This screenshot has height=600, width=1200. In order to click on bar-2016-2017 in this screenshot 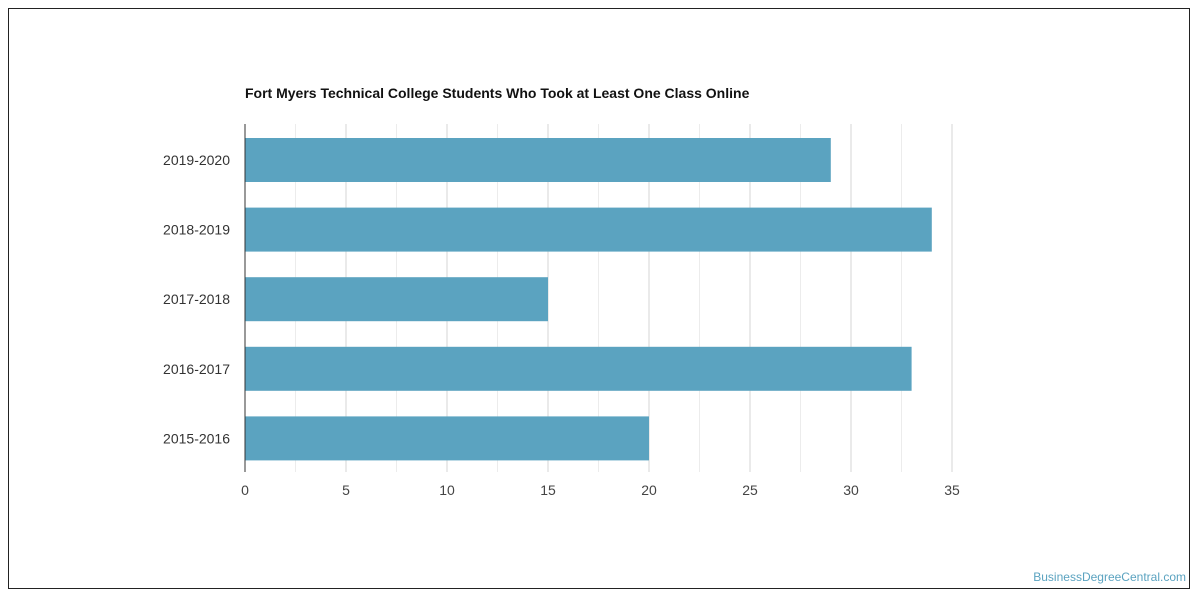, I will do `click(578, 368)`.